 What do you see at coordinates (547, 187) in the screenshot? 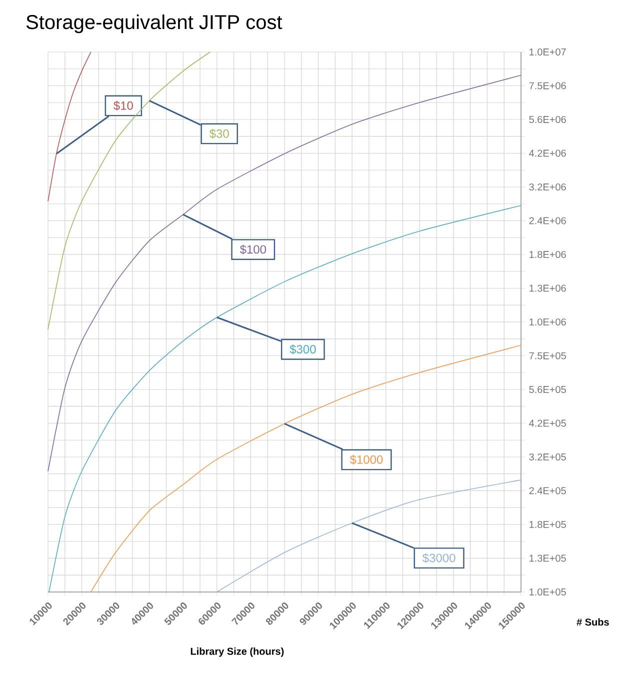
I see `y-tick-label: 3.2E+06` at bounding box center [547, 187].